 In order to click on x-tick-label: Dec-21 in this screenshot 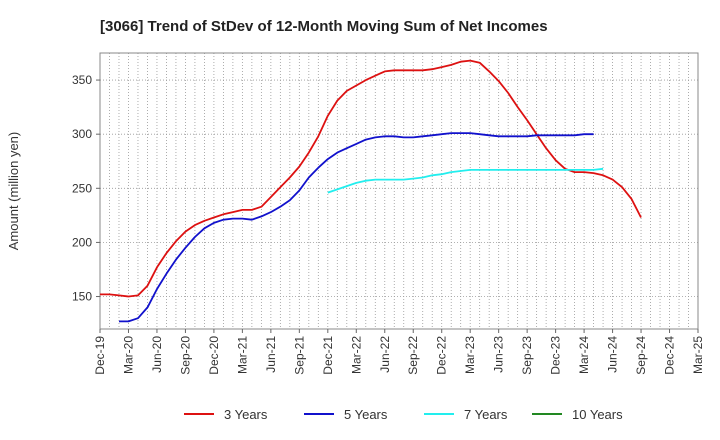, I will do `click(328, 355)`.